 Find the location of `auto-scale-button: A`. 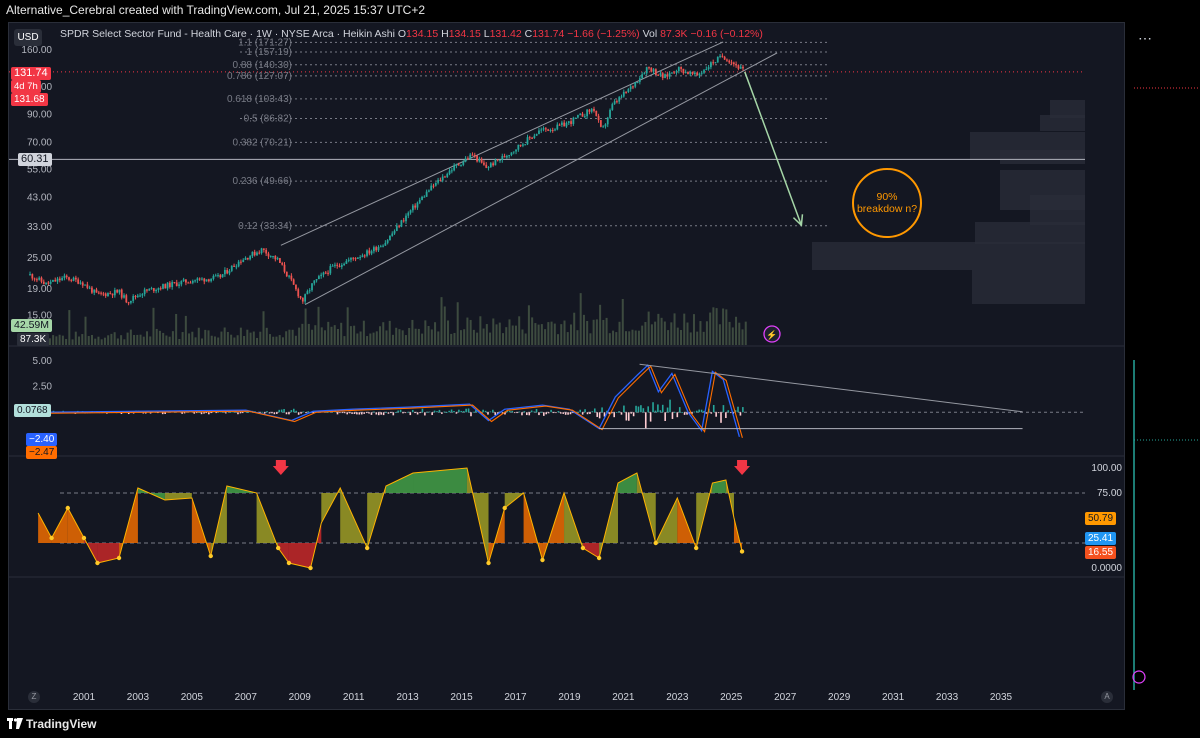

auto-scale-button: A is located at coordinates (1107, 697).